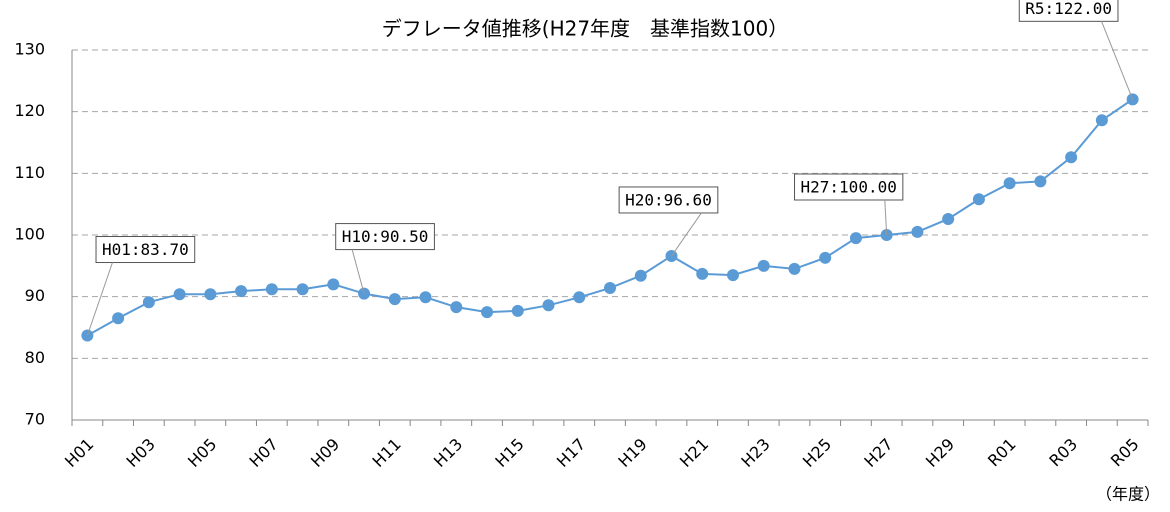  I want to click on annotation-text: H20:96.60, so click(668, 199).